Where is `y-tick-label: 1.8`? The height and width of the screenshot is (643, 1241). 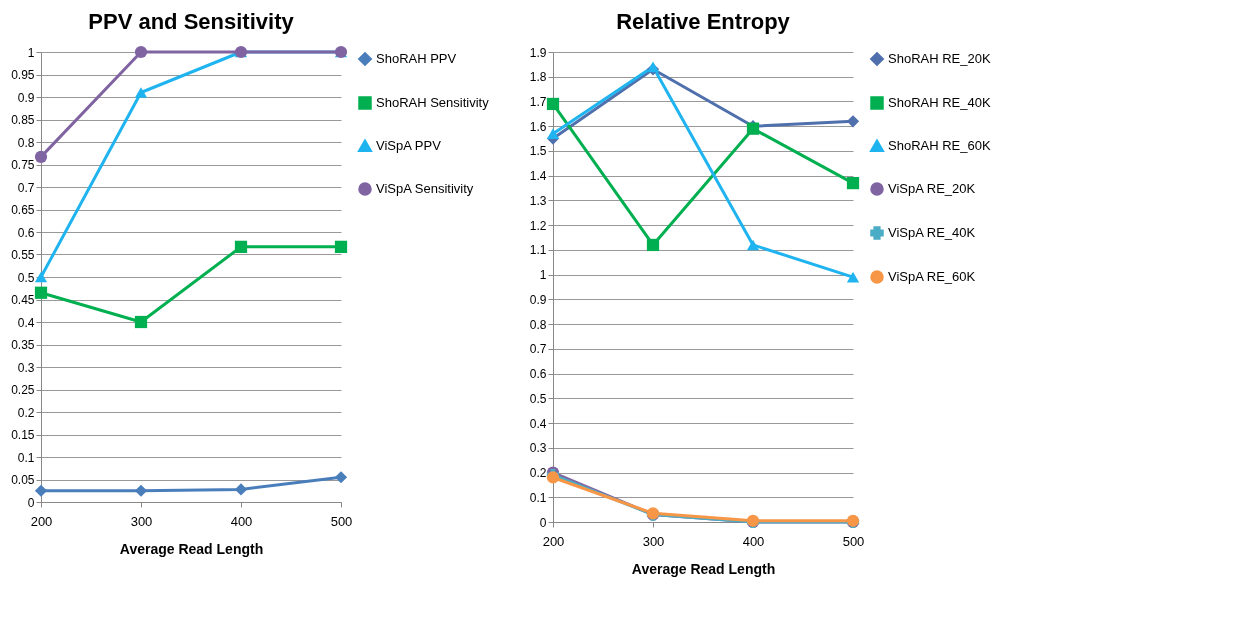 y-tick-label: 1.8 is located at coordinates (538, 77).